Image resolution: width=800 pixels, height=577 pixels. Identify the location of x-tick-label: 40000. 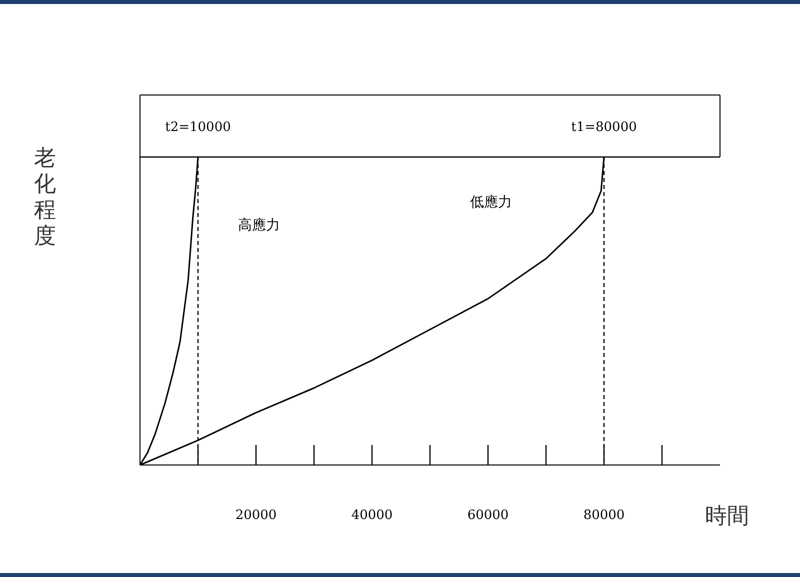
(372, 515).